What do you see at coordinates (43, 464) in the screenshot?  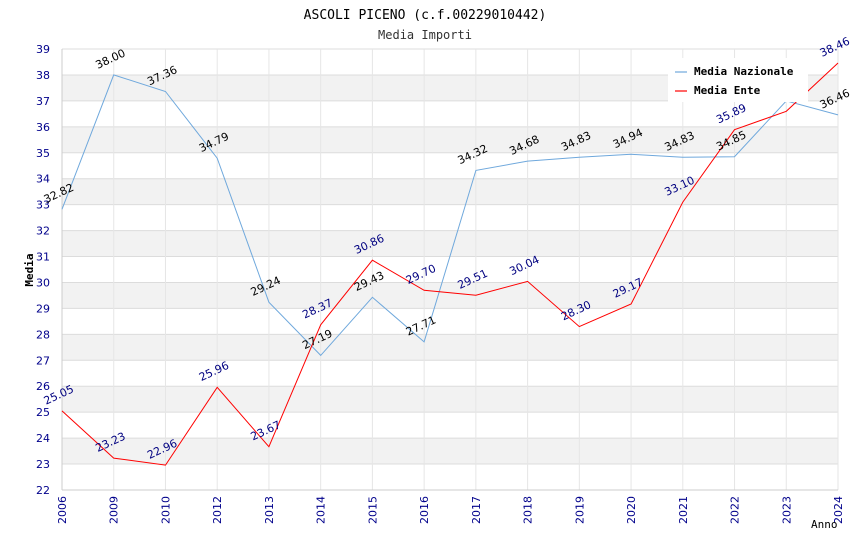 I see `y-tick-label: 23` at bounding box center [43, 464].